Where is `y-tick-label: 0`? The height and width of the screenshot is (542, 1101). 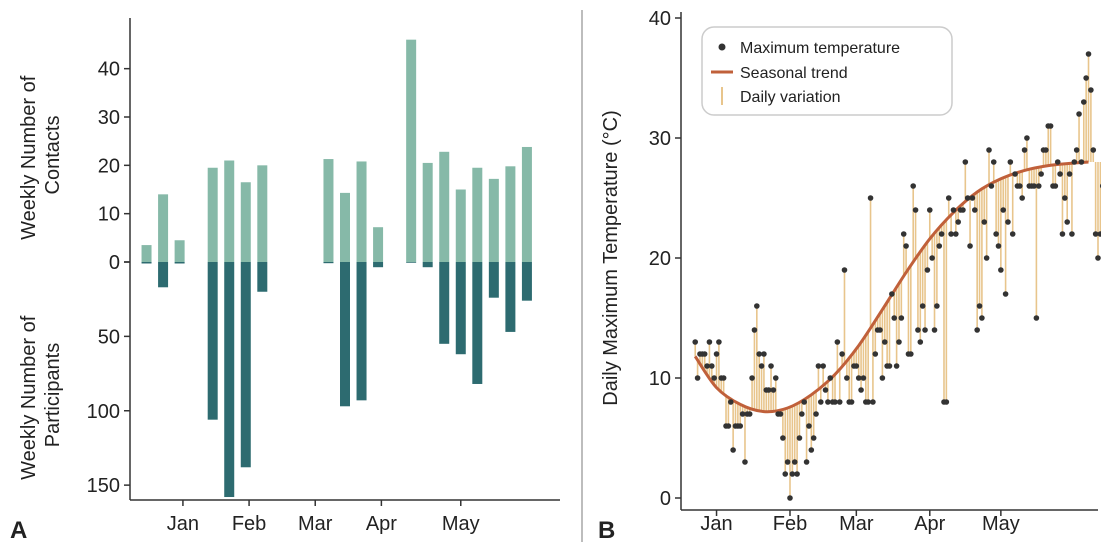 y-tick-label: 0 is located at coordinates (665, 499).